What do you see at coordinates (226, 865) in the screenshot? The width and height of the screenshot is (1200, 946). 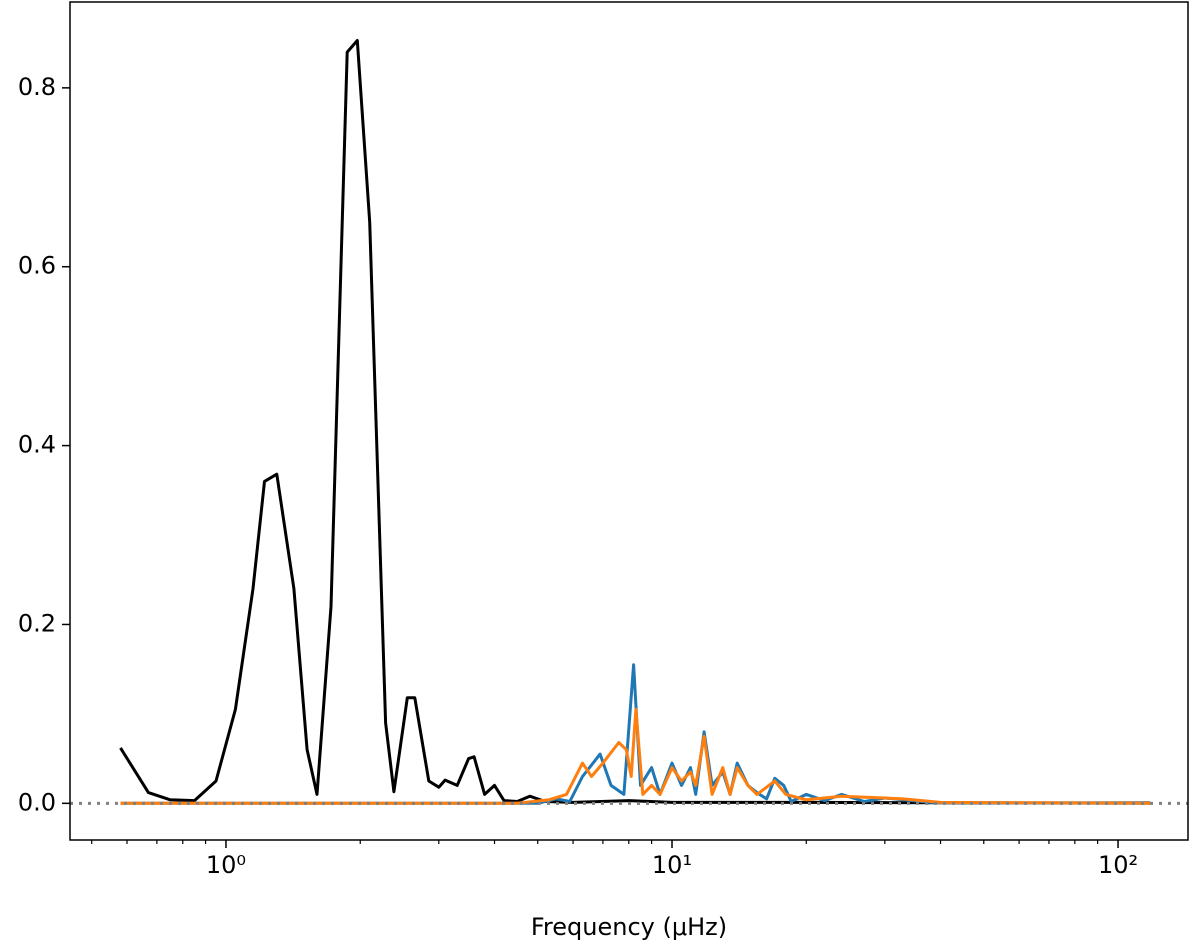 I see `x-tick-label: 10⁰` at bounding box center [226, 865].